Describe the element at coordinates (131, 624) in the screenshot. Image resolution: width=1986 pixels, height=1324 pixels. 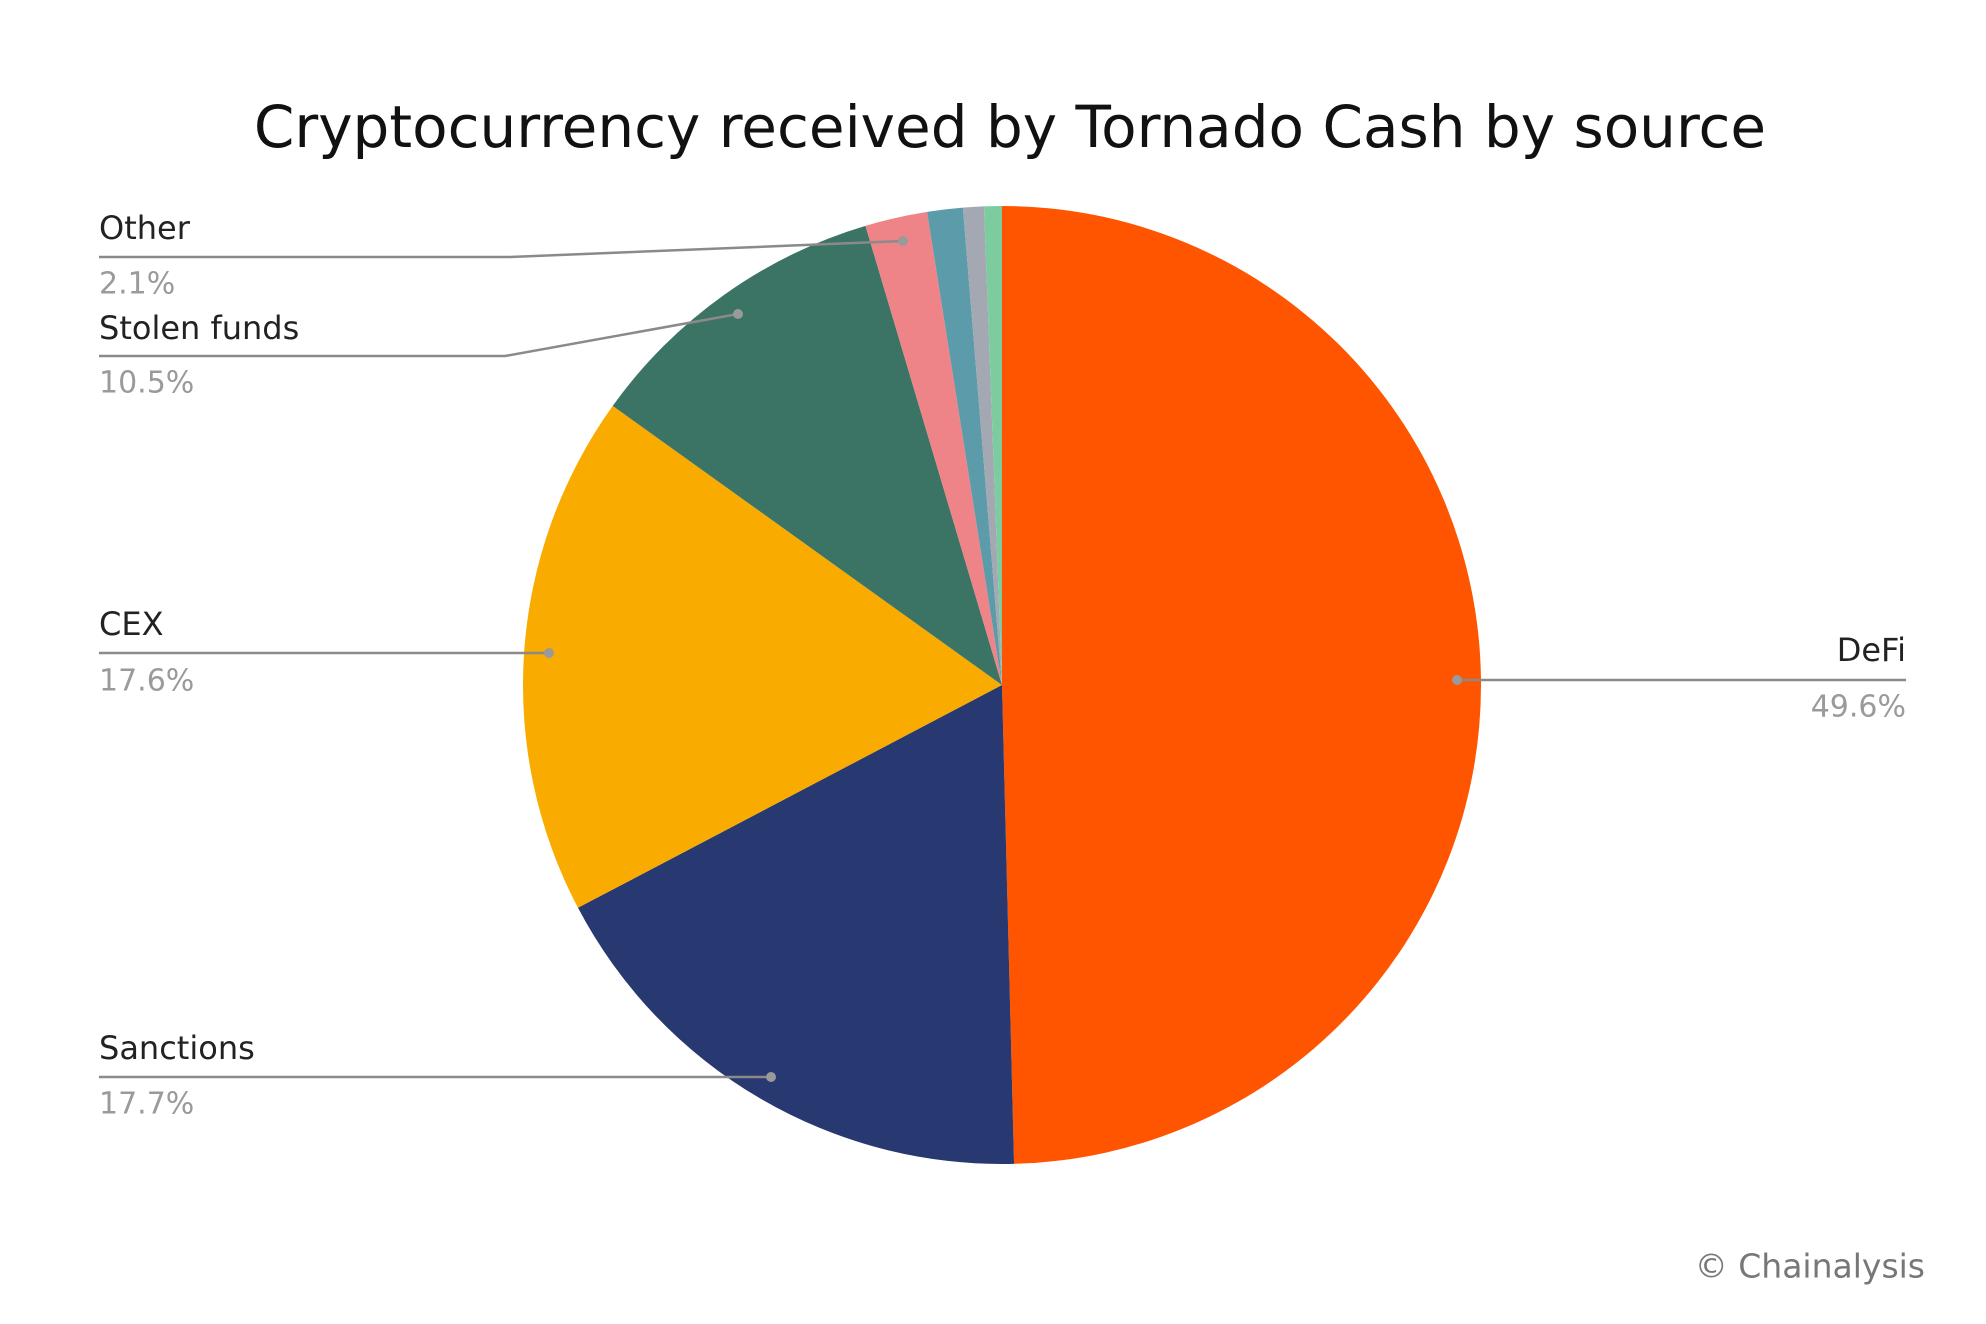
I see `slice-name: CEX` at that location.